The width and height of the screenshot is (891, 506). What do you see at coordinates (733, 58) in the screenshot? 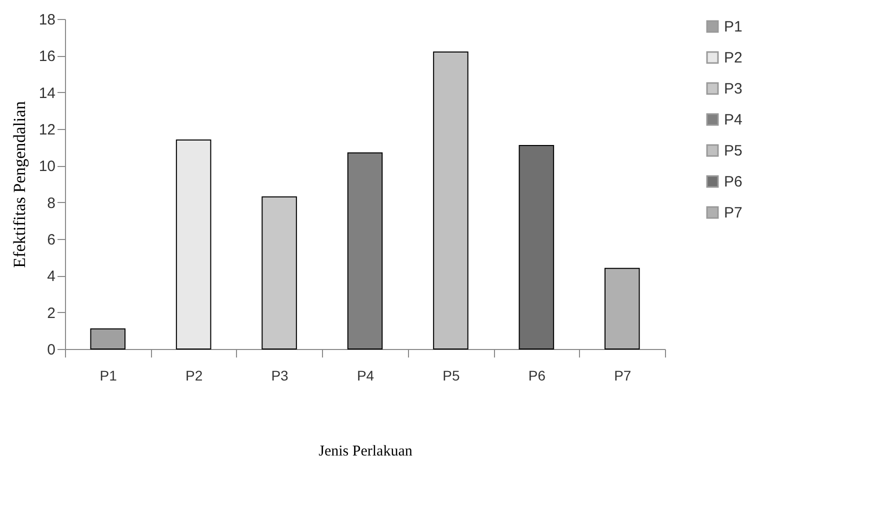
I see `legend-label: P2` at bounding box center [733, 58].